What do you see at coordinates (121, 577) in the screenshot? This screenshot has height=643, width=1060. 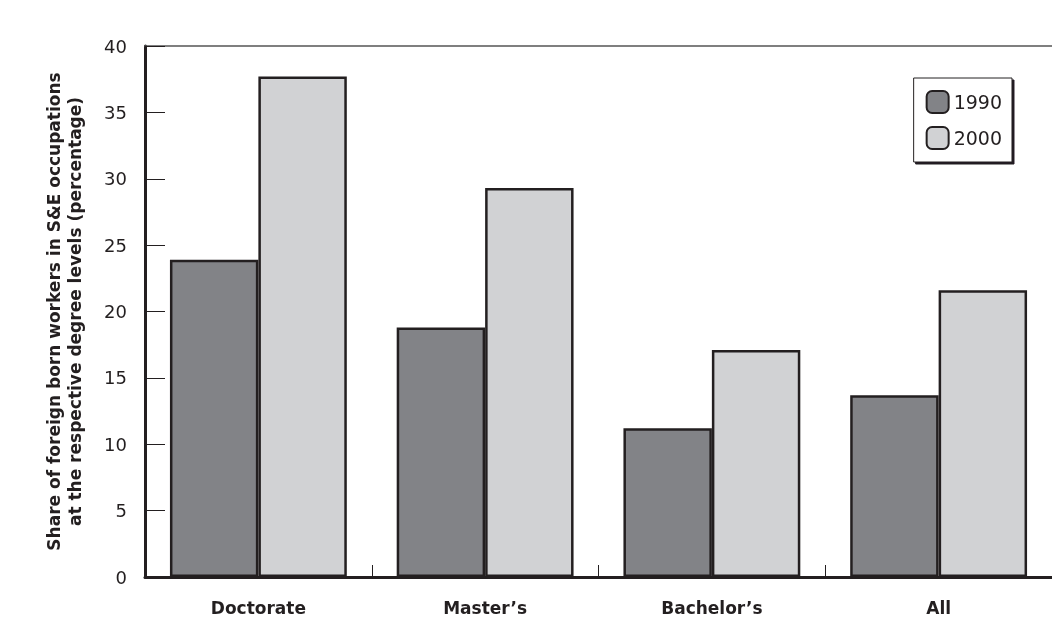 I see `y-tick-label: 0` at bounding box center [121, 577].